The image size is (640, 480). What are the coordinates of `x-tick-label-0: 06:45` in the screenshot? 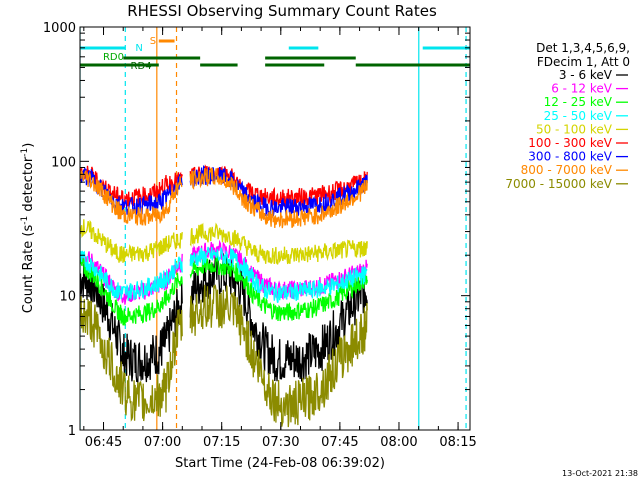 It's located at (103, 442).